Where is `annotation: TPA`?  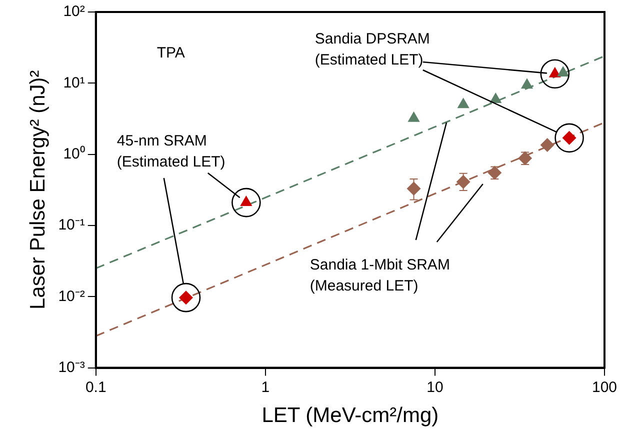 annotation: TPA is located at coordinates (170, 53).